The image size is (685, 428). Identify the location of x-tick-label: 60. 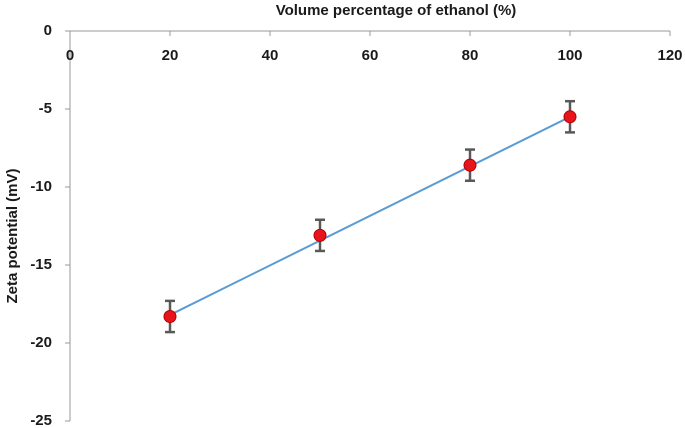
(370, 55).